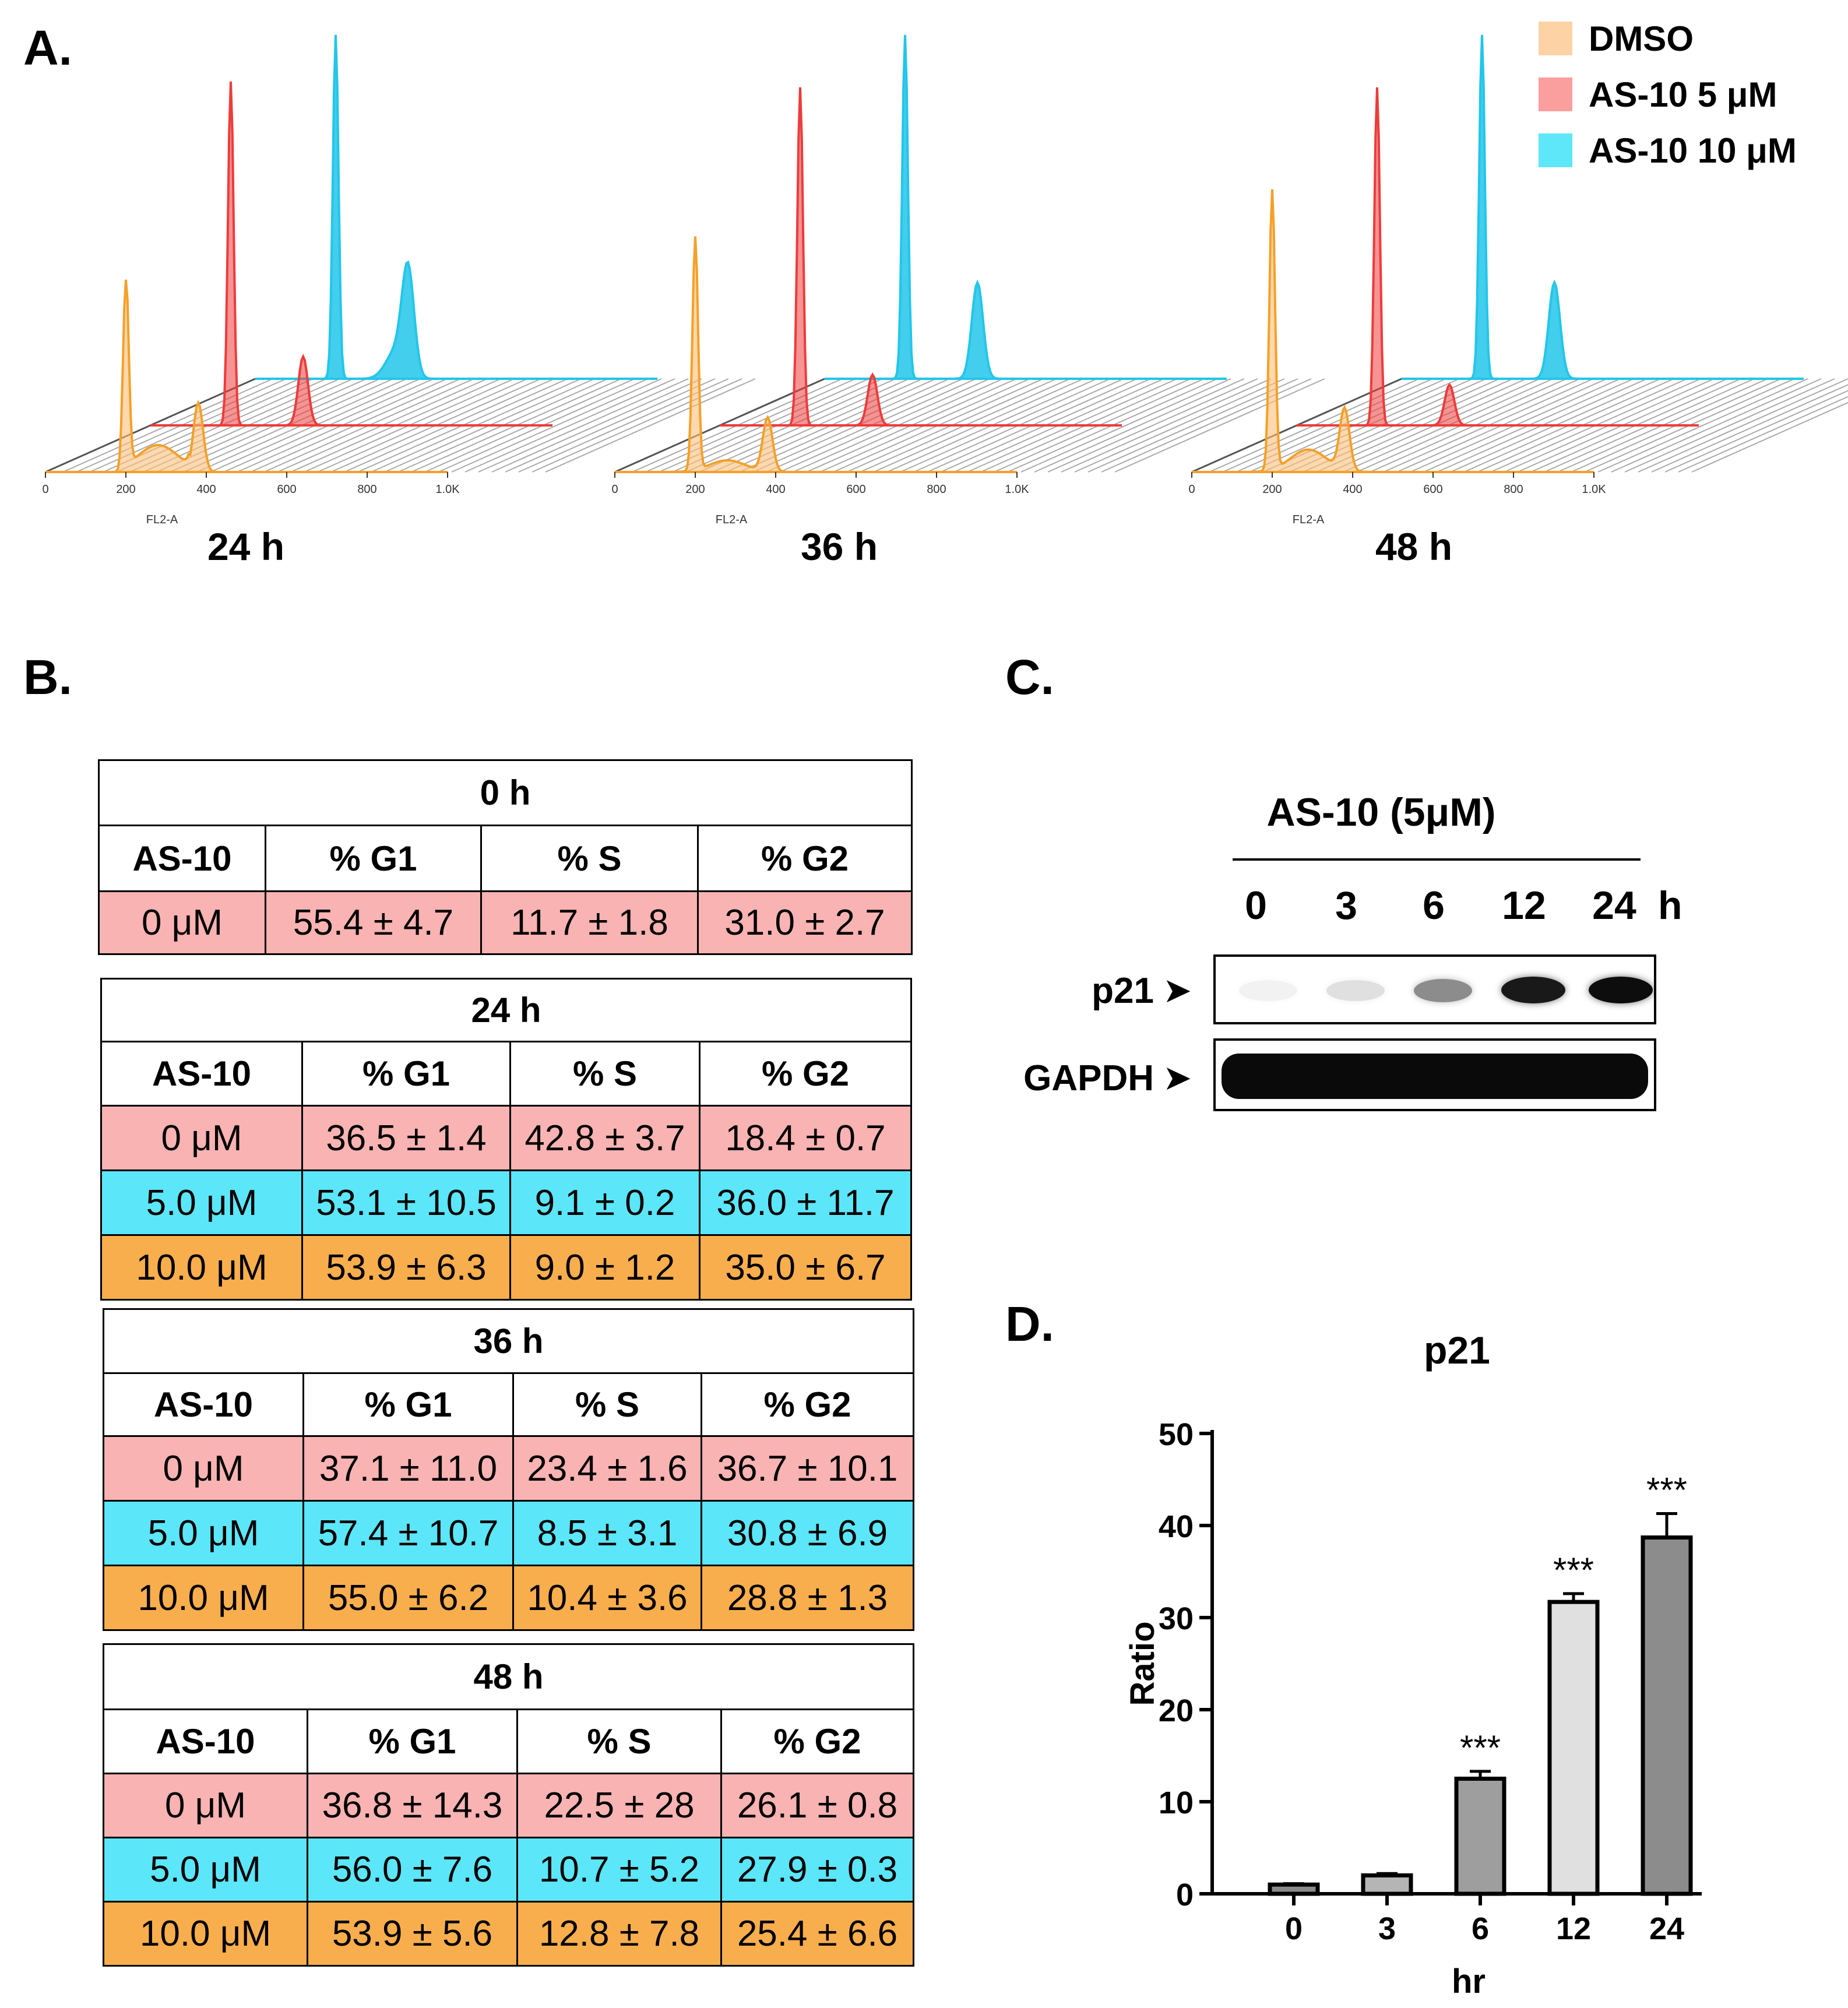 Image resolution: width=1848 pixels, height=2008 pixels. Describe the element at coordinates (695, 489) in the screenshot. I see `x-tick-label: 200` at that location.